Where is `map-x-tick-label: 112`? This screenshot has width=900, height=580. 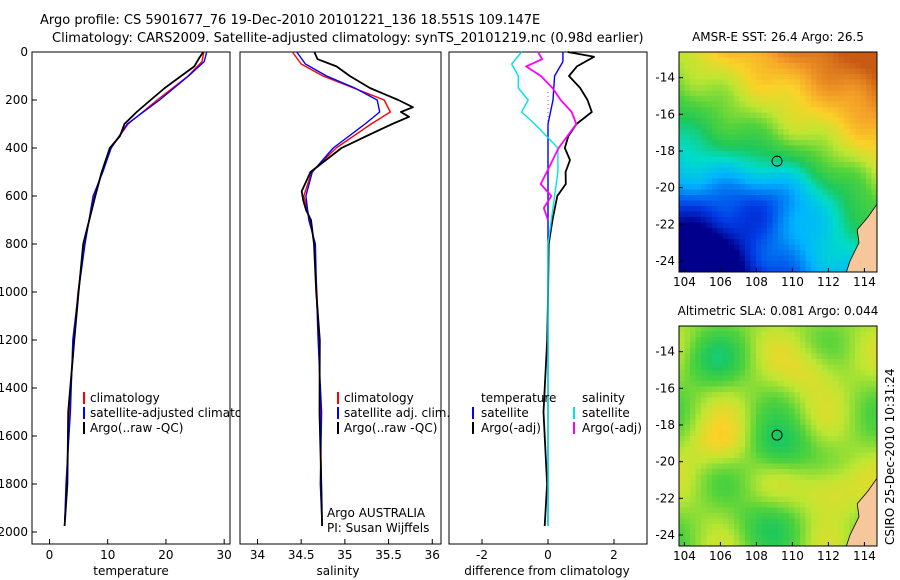 map-x-tick-label: 112 is located at coordinates (828, 282).